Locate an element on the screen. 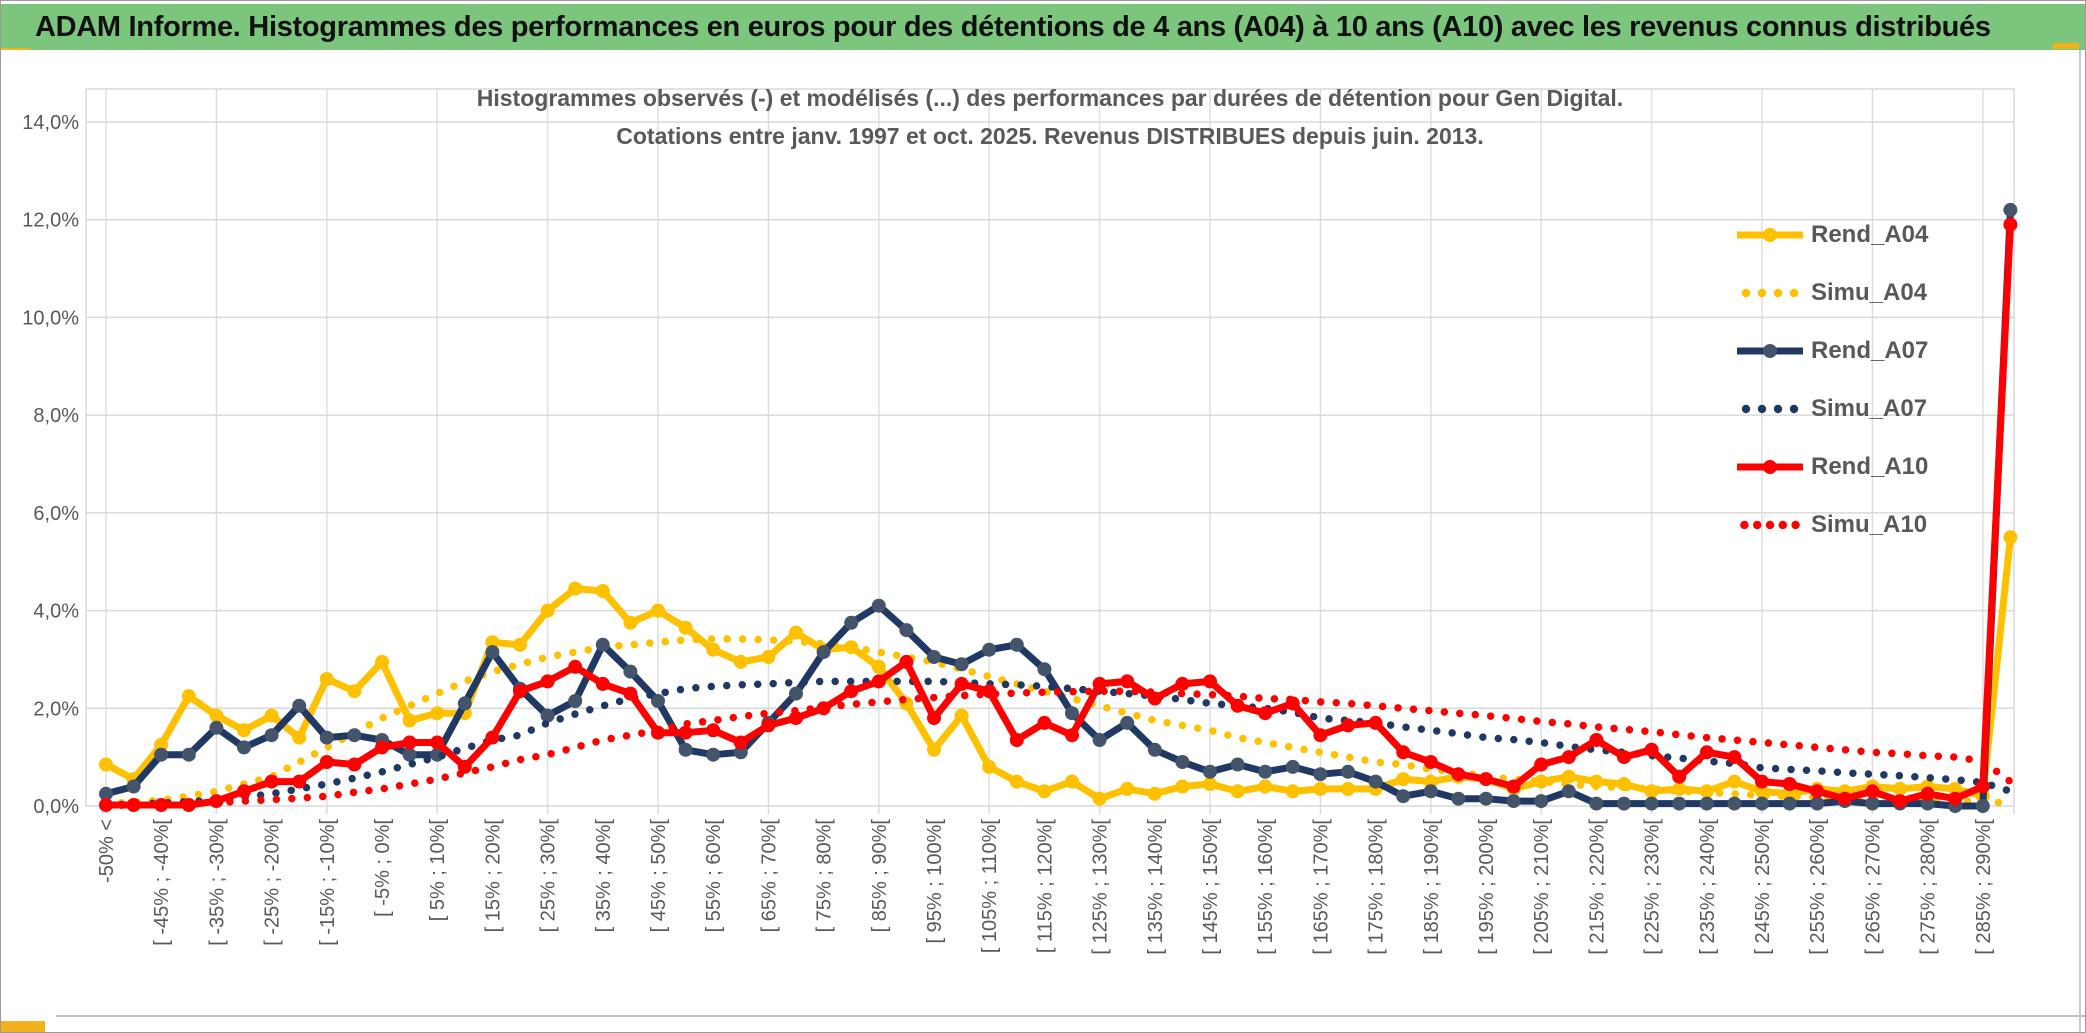 This screenshot has height=1033, width=2086. sheet-accent-bottom-left is located at coordinates (23, 1026).